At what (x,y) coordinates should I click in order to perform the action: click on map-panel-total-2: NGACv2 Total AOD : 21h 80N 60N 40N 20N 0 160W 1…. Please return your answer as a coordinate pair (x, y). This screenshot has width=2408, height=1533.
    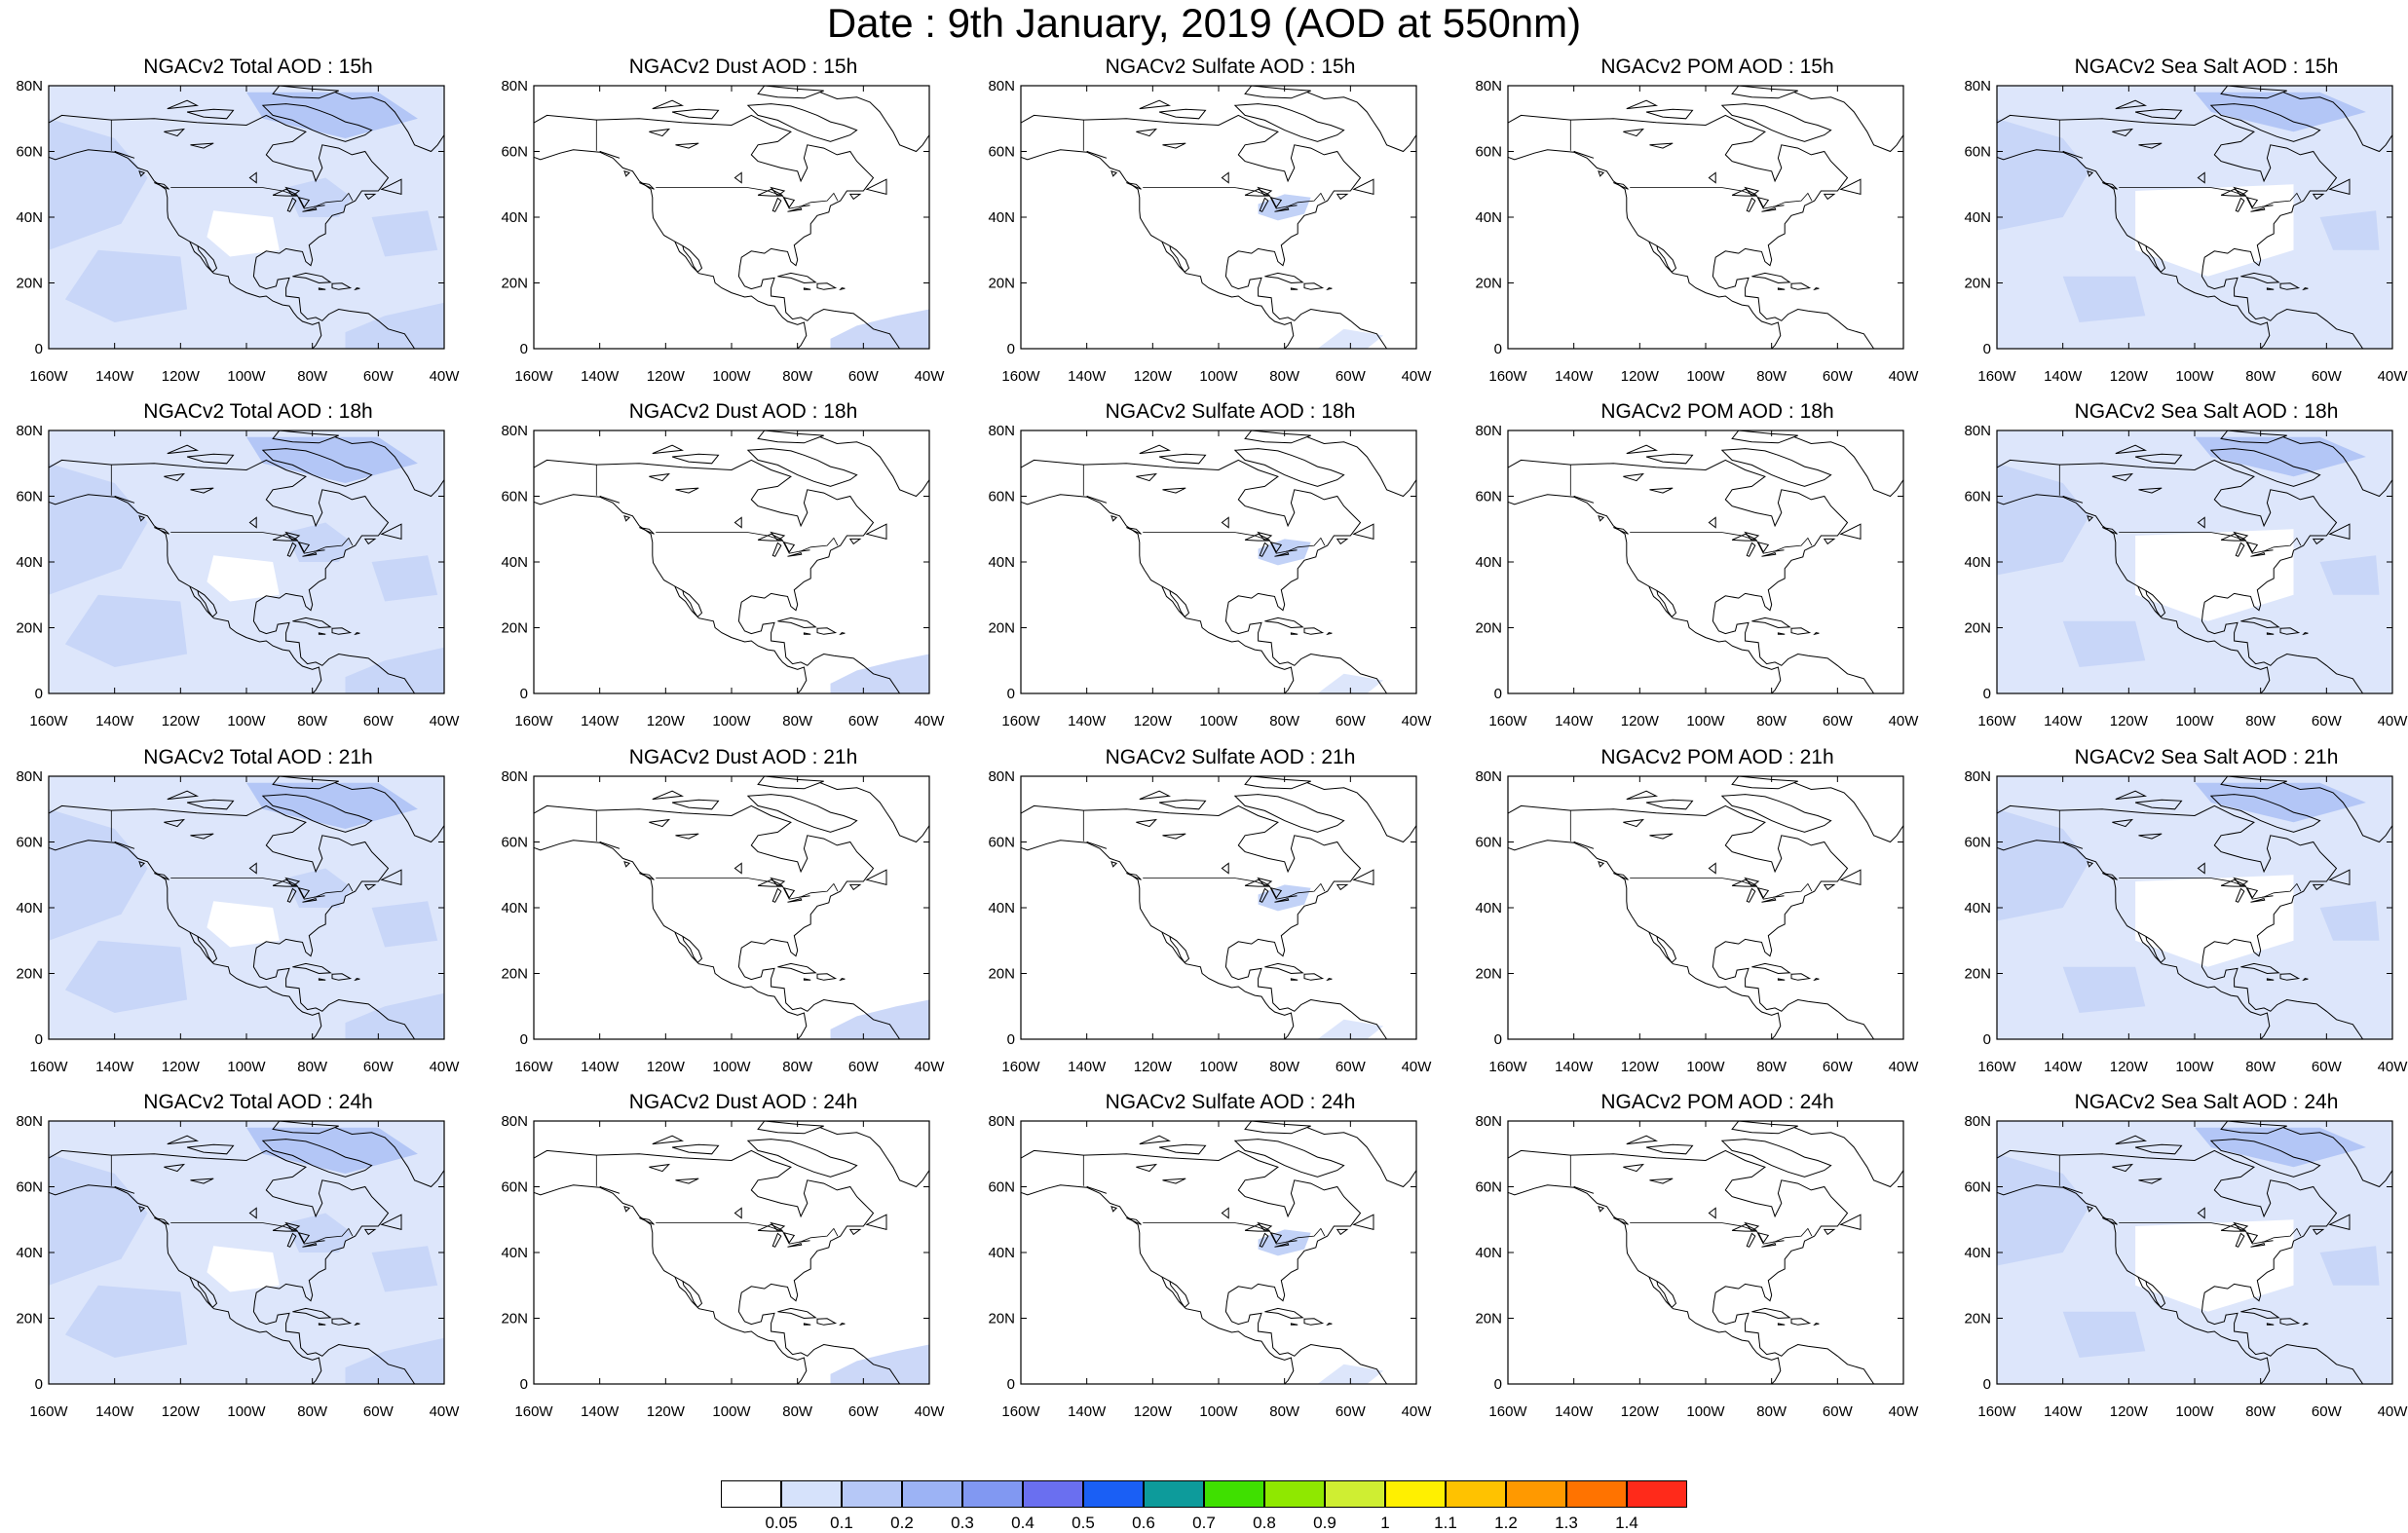
    Looking at the image, I should click on (253, 916).